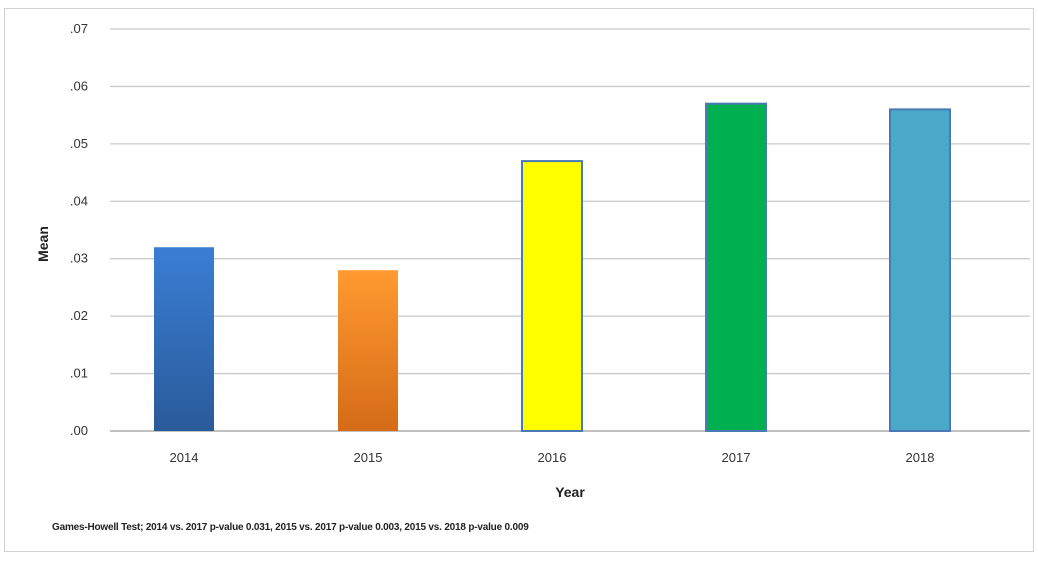 The width and height of the screenshot is (1038, 576). What do you see at coordinates (184, 339) in the screenshot?
I see `bar-2014` at bounding box center [184, 339].